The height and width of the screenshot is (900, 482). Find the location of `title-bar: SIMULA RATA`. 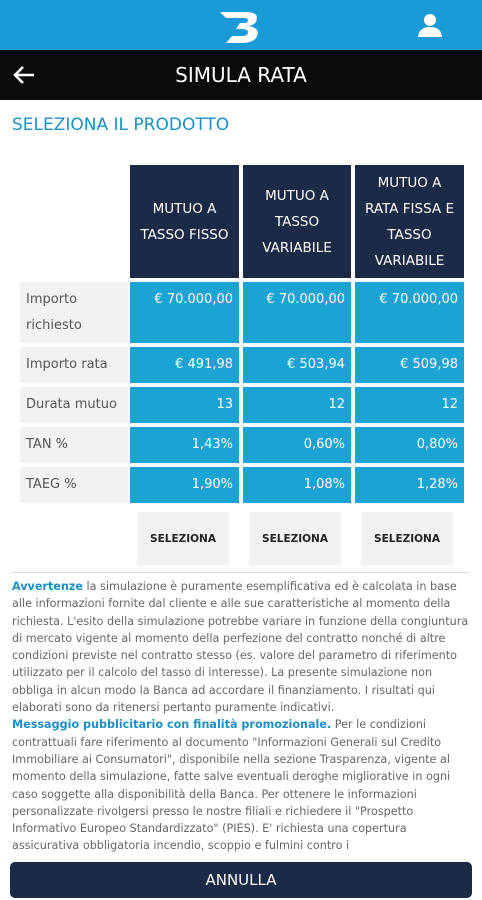

title-bar: SIMULA RATA is located at coordinates (241, 75).